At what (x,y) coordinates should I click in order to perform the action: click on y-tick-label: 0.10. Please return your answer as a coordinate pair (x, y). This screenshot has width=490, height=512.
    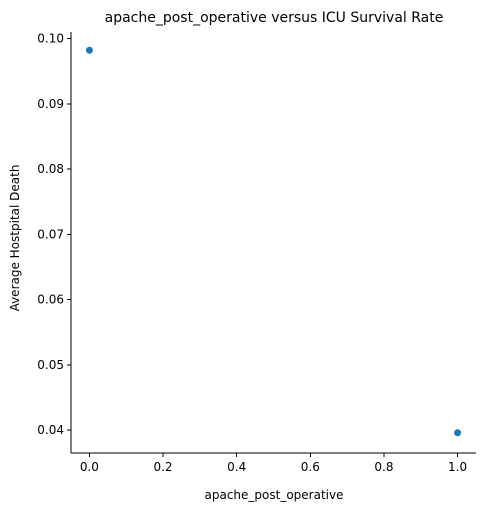
    Looking at the image, I should click on (50, 39).